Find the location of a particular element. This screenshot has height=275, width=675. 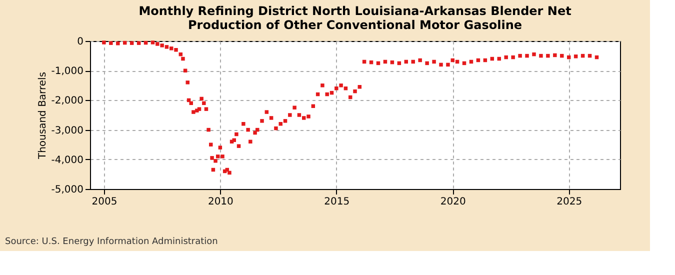

y-axis-title: Thousand Barrels is located at coordinates (42, 116).